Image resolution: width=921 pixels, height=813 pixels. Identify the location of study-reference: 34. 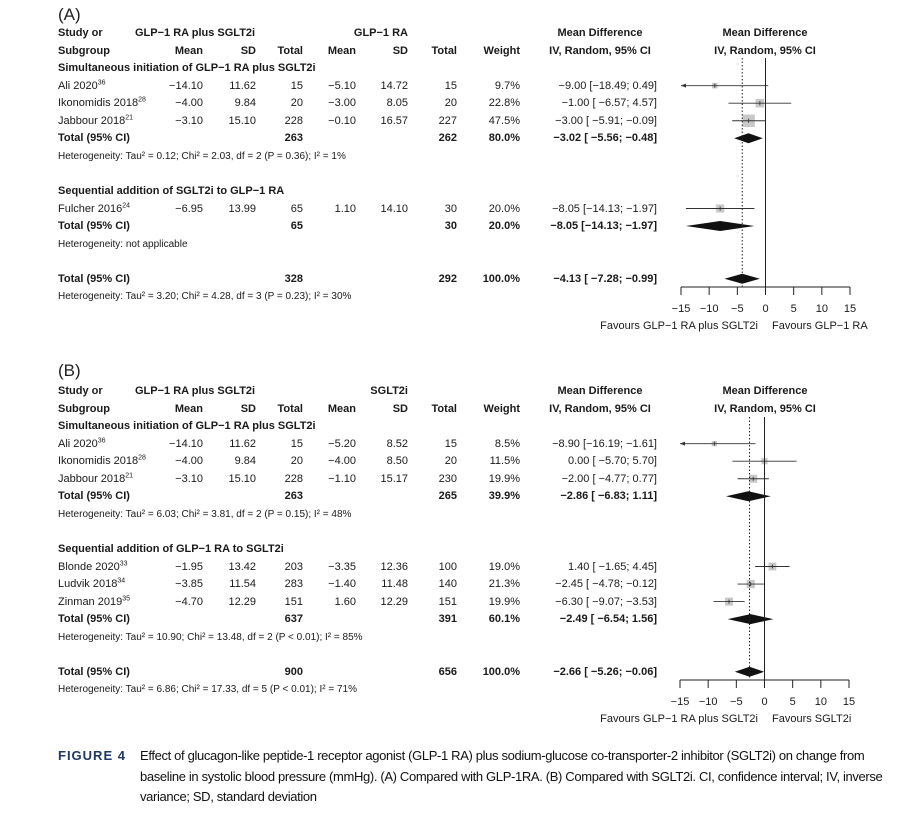
(121, 581).